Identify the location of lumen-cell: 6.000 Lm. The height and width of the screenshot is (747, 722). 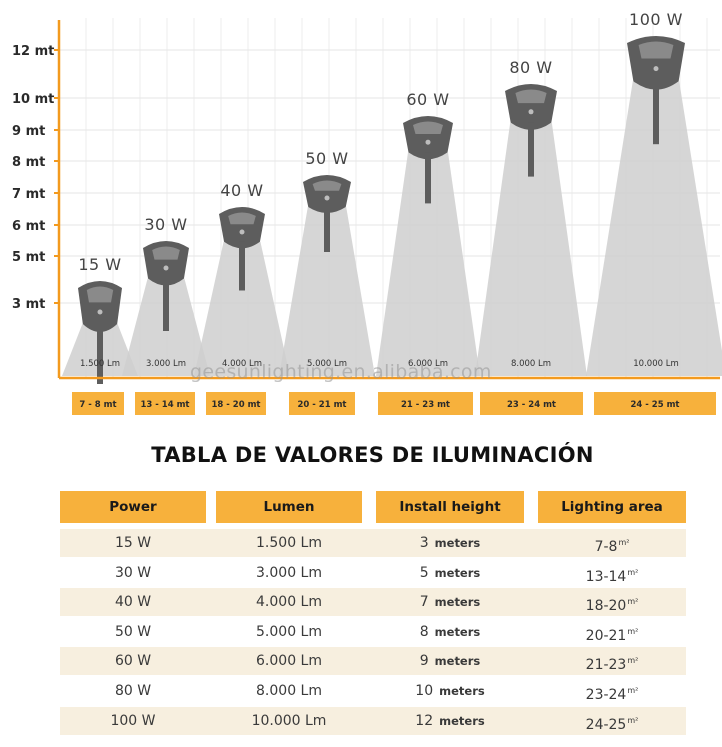
(289, 661).